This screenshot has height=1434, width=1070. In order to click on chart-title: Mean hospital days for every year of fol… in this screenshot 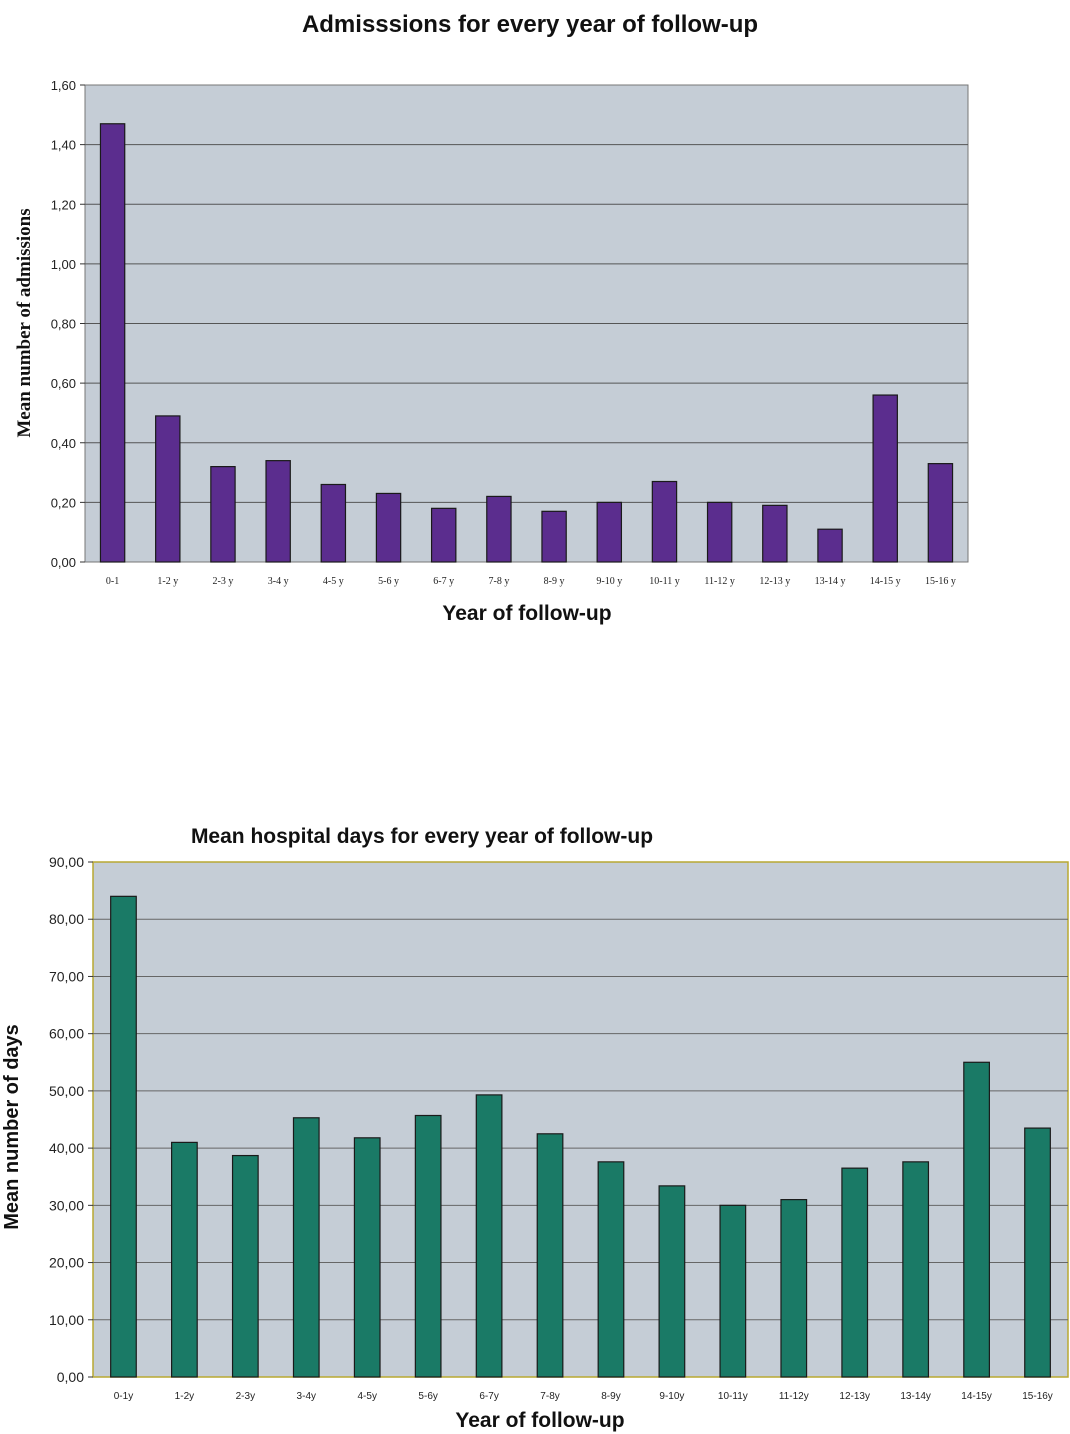, I will do `click(422, 836)`.